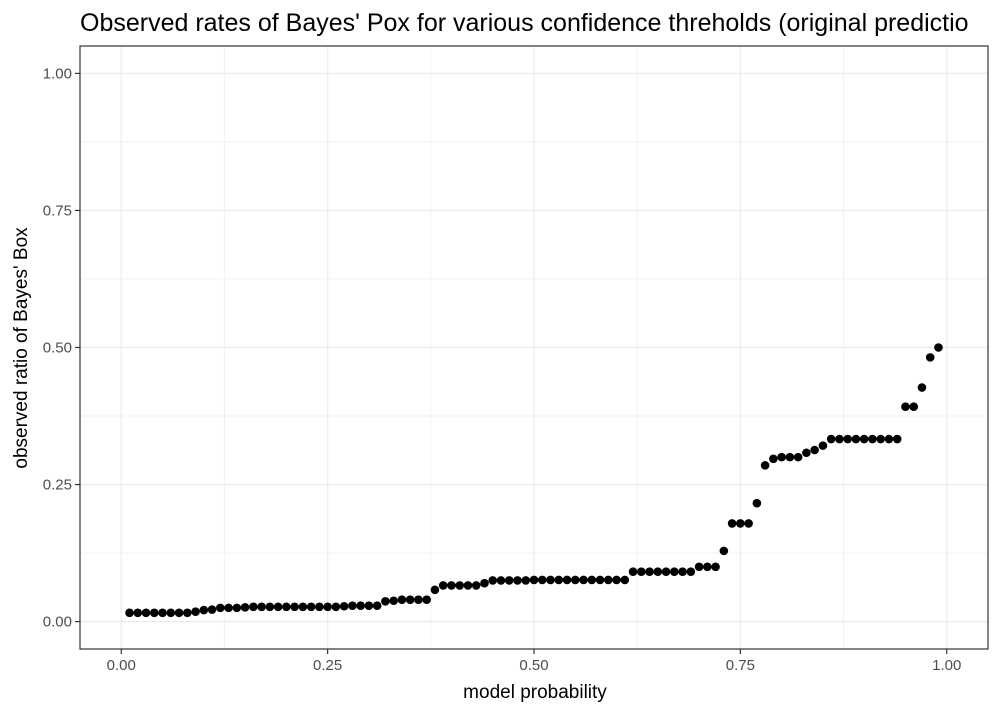 Image resolution: width=1000 pixels, height=714 pixels. What do you see at coordinates (946, 665) in the screenshot?
I see `x-tick-label: 1.00` at bounding box center [946, 665].